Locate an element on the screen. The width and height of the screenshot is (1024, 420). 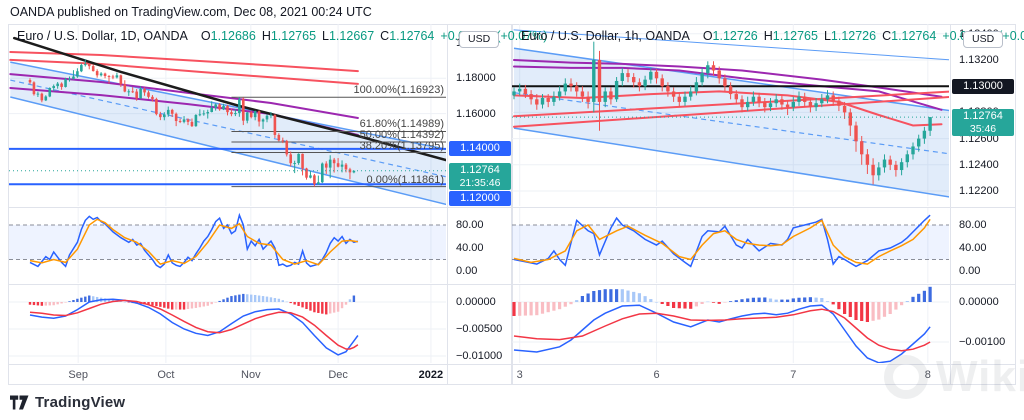
countdown-timer: 21:35:46 is located at coordinates (480, 182).